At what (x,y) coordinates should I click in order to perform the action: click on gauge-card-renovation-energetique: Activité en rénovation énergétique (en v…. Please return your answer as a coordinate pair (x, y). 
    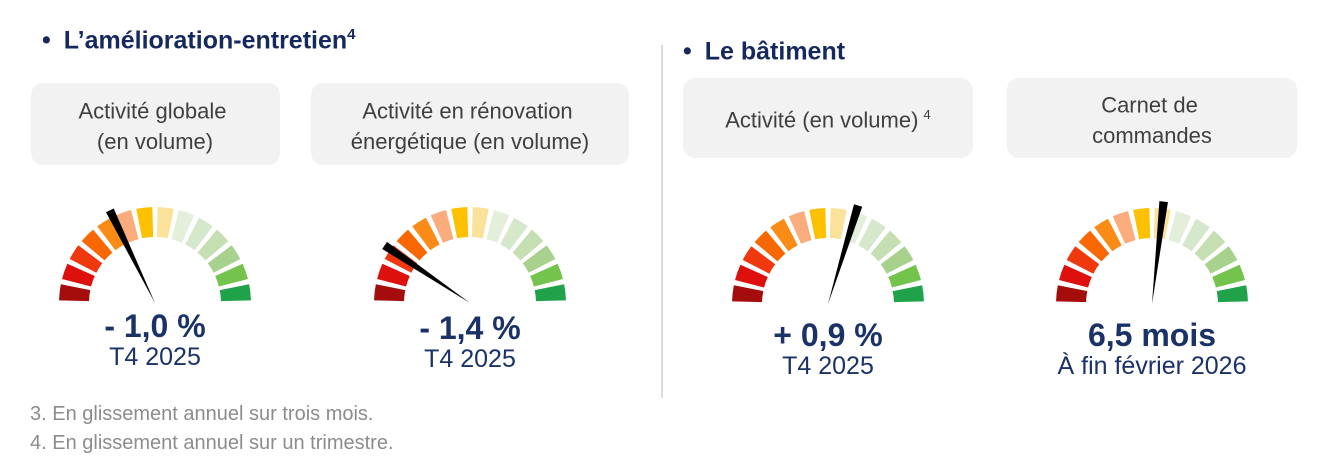
    Looking at the image, I should click on (470, 228).